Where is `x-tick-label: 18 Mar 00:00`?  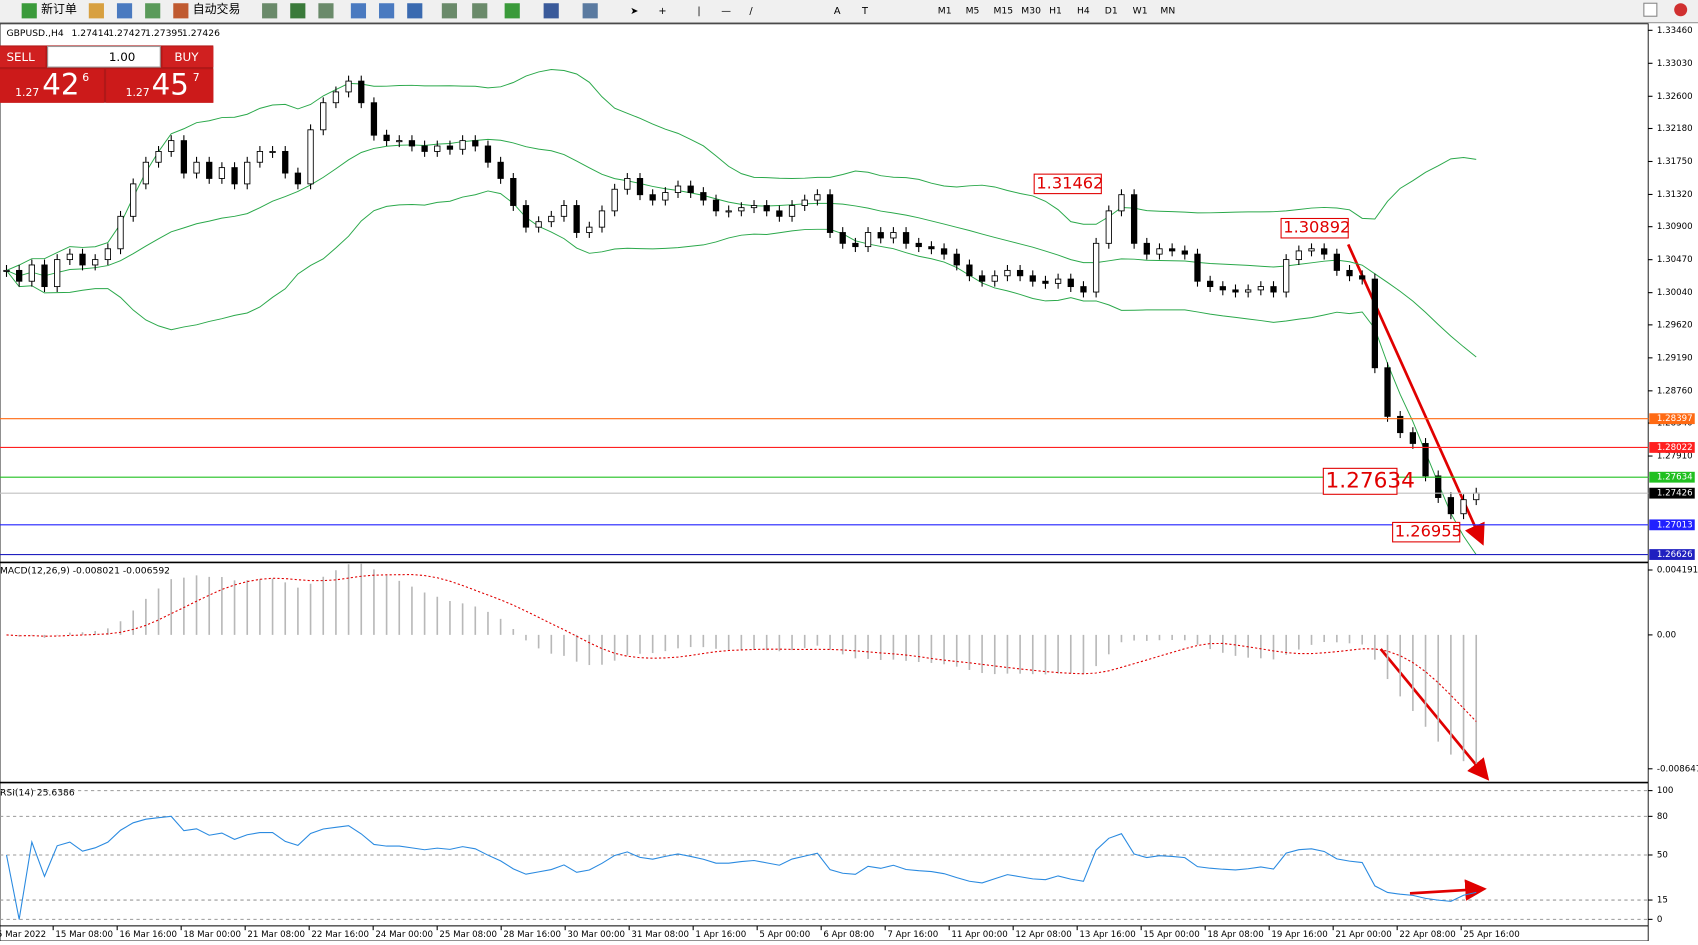 x-tick-label: 18 Mar 00:00 is located at coordinates (212, 935).